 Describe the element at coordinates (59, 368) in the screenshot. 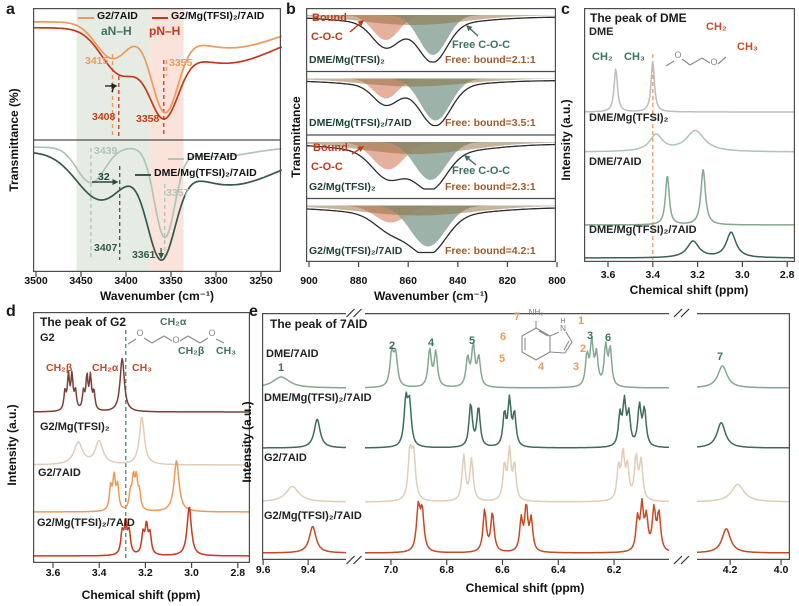

I see `ch2b-peak-label: CH₂β` at that location.